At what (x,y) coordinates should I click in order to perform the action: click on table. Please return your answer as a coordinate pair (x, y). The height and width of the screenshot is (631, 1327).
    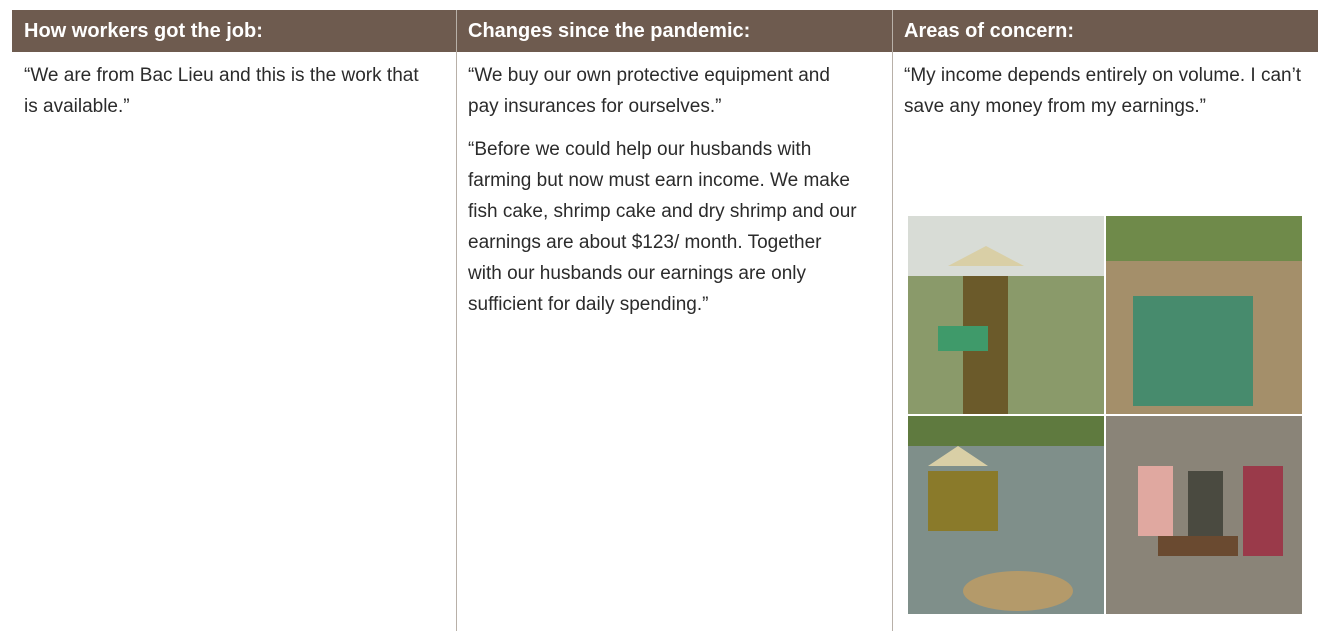
    Looking at the image, I should click on (1198, 546).